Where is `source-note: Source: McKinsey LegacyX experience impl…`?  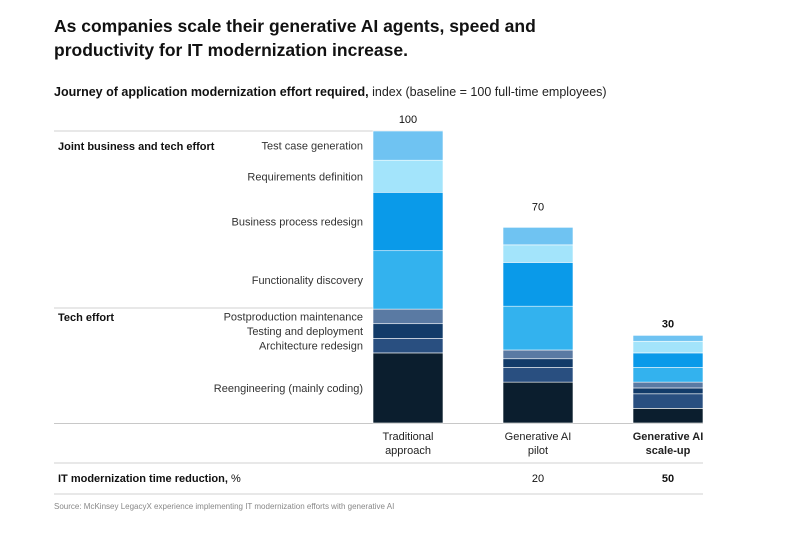 source-note: Source: McKinsey LegacyX experience impl… is located at coordinates (224, 506).